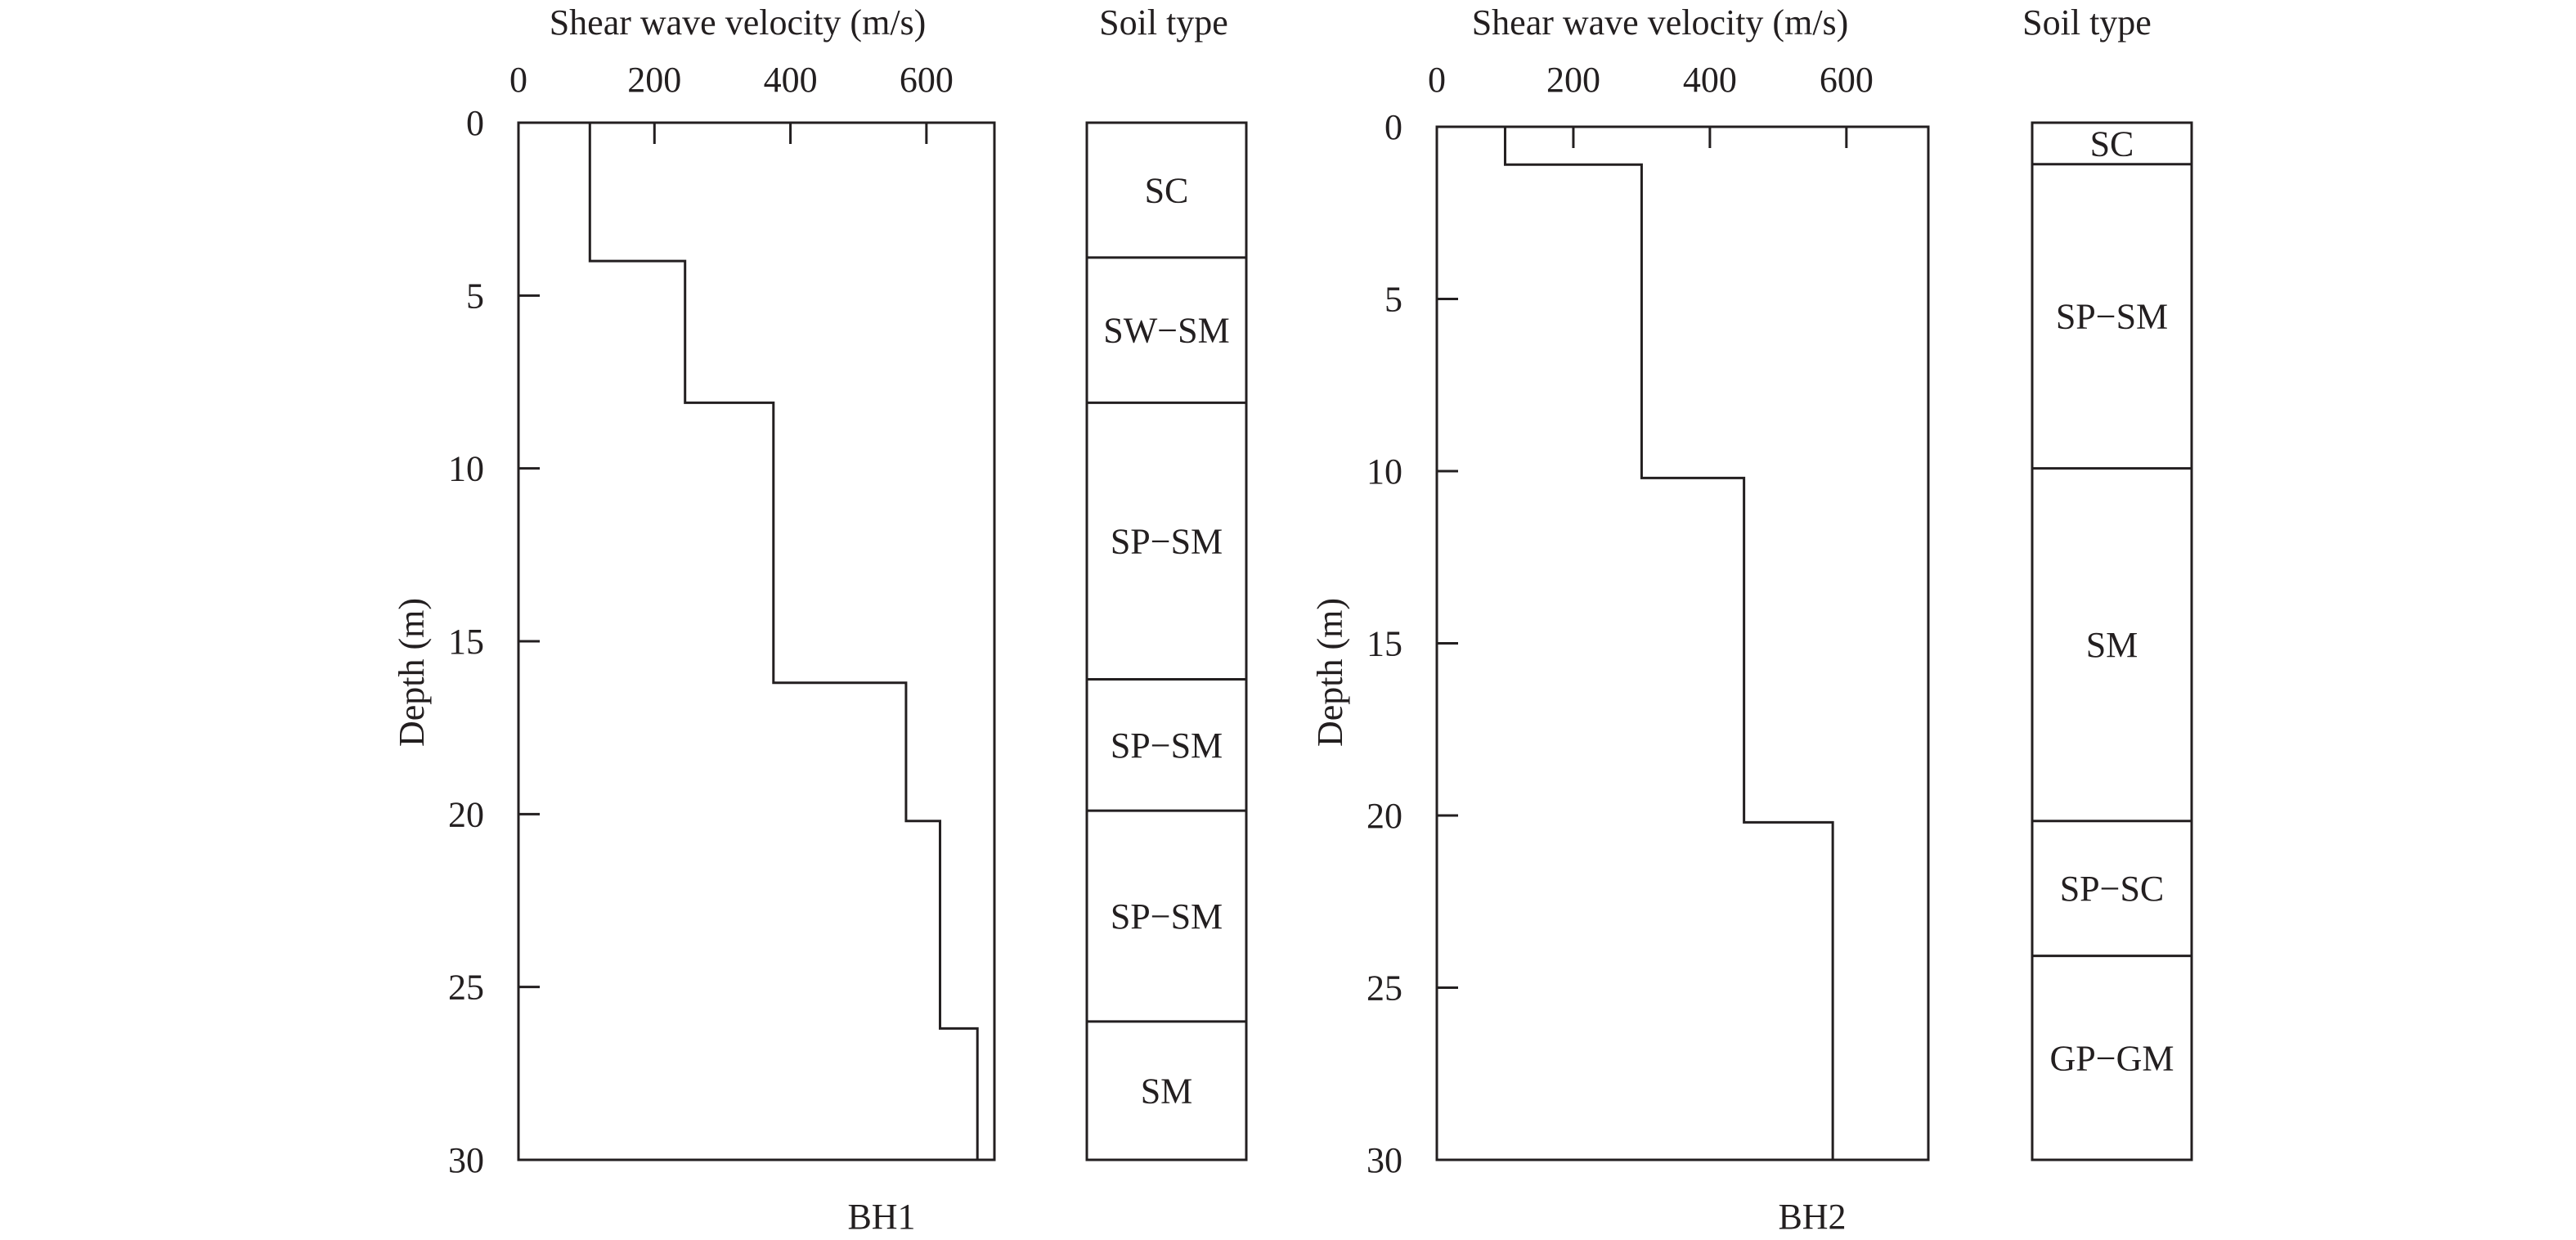  I want to click on bh2-soil-layers: SC SP−SM SM SP−SC GP−GM, so click(2112, 601).